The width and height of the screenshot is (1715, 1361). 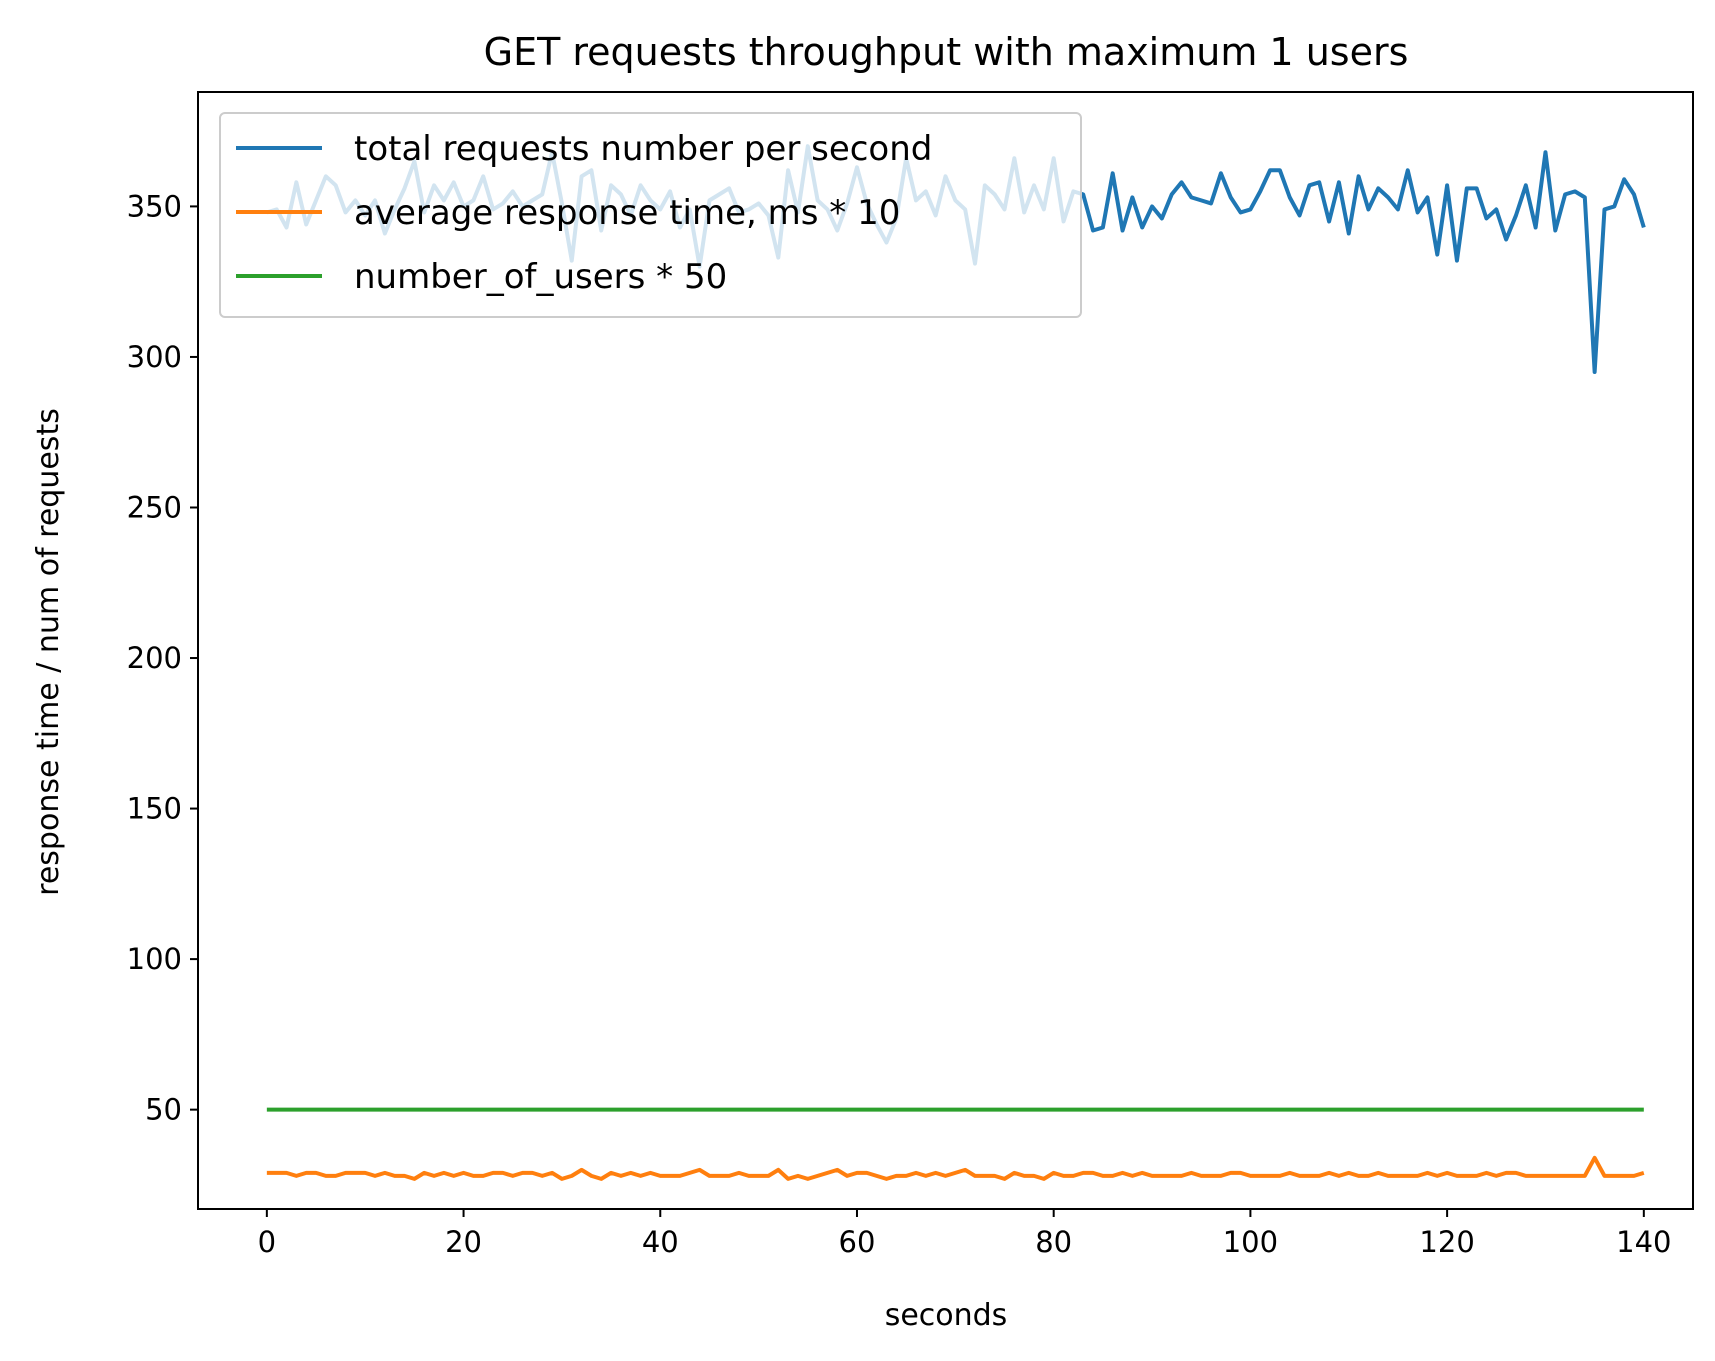 I want to click on y-axis: 50 100 150 200 250 300 350, so click(x=162, y=658).